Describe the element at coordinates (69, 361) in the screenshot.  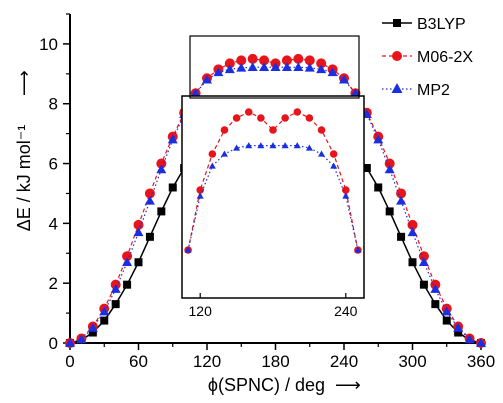
I see `x-tick-label: 0` at that location.